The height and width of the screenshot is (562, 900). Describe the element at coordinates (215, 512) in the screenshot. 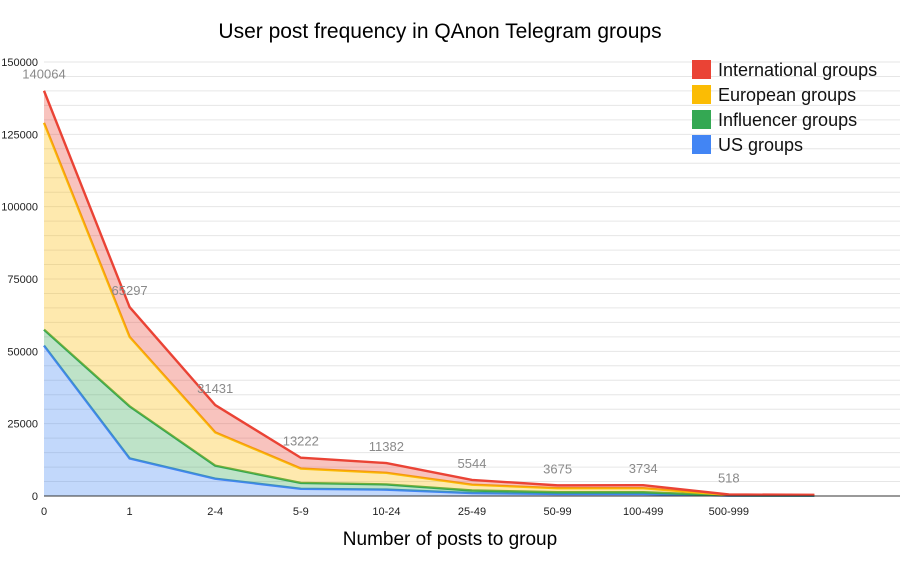

I see `x-tick-label: 2-4` at that location.